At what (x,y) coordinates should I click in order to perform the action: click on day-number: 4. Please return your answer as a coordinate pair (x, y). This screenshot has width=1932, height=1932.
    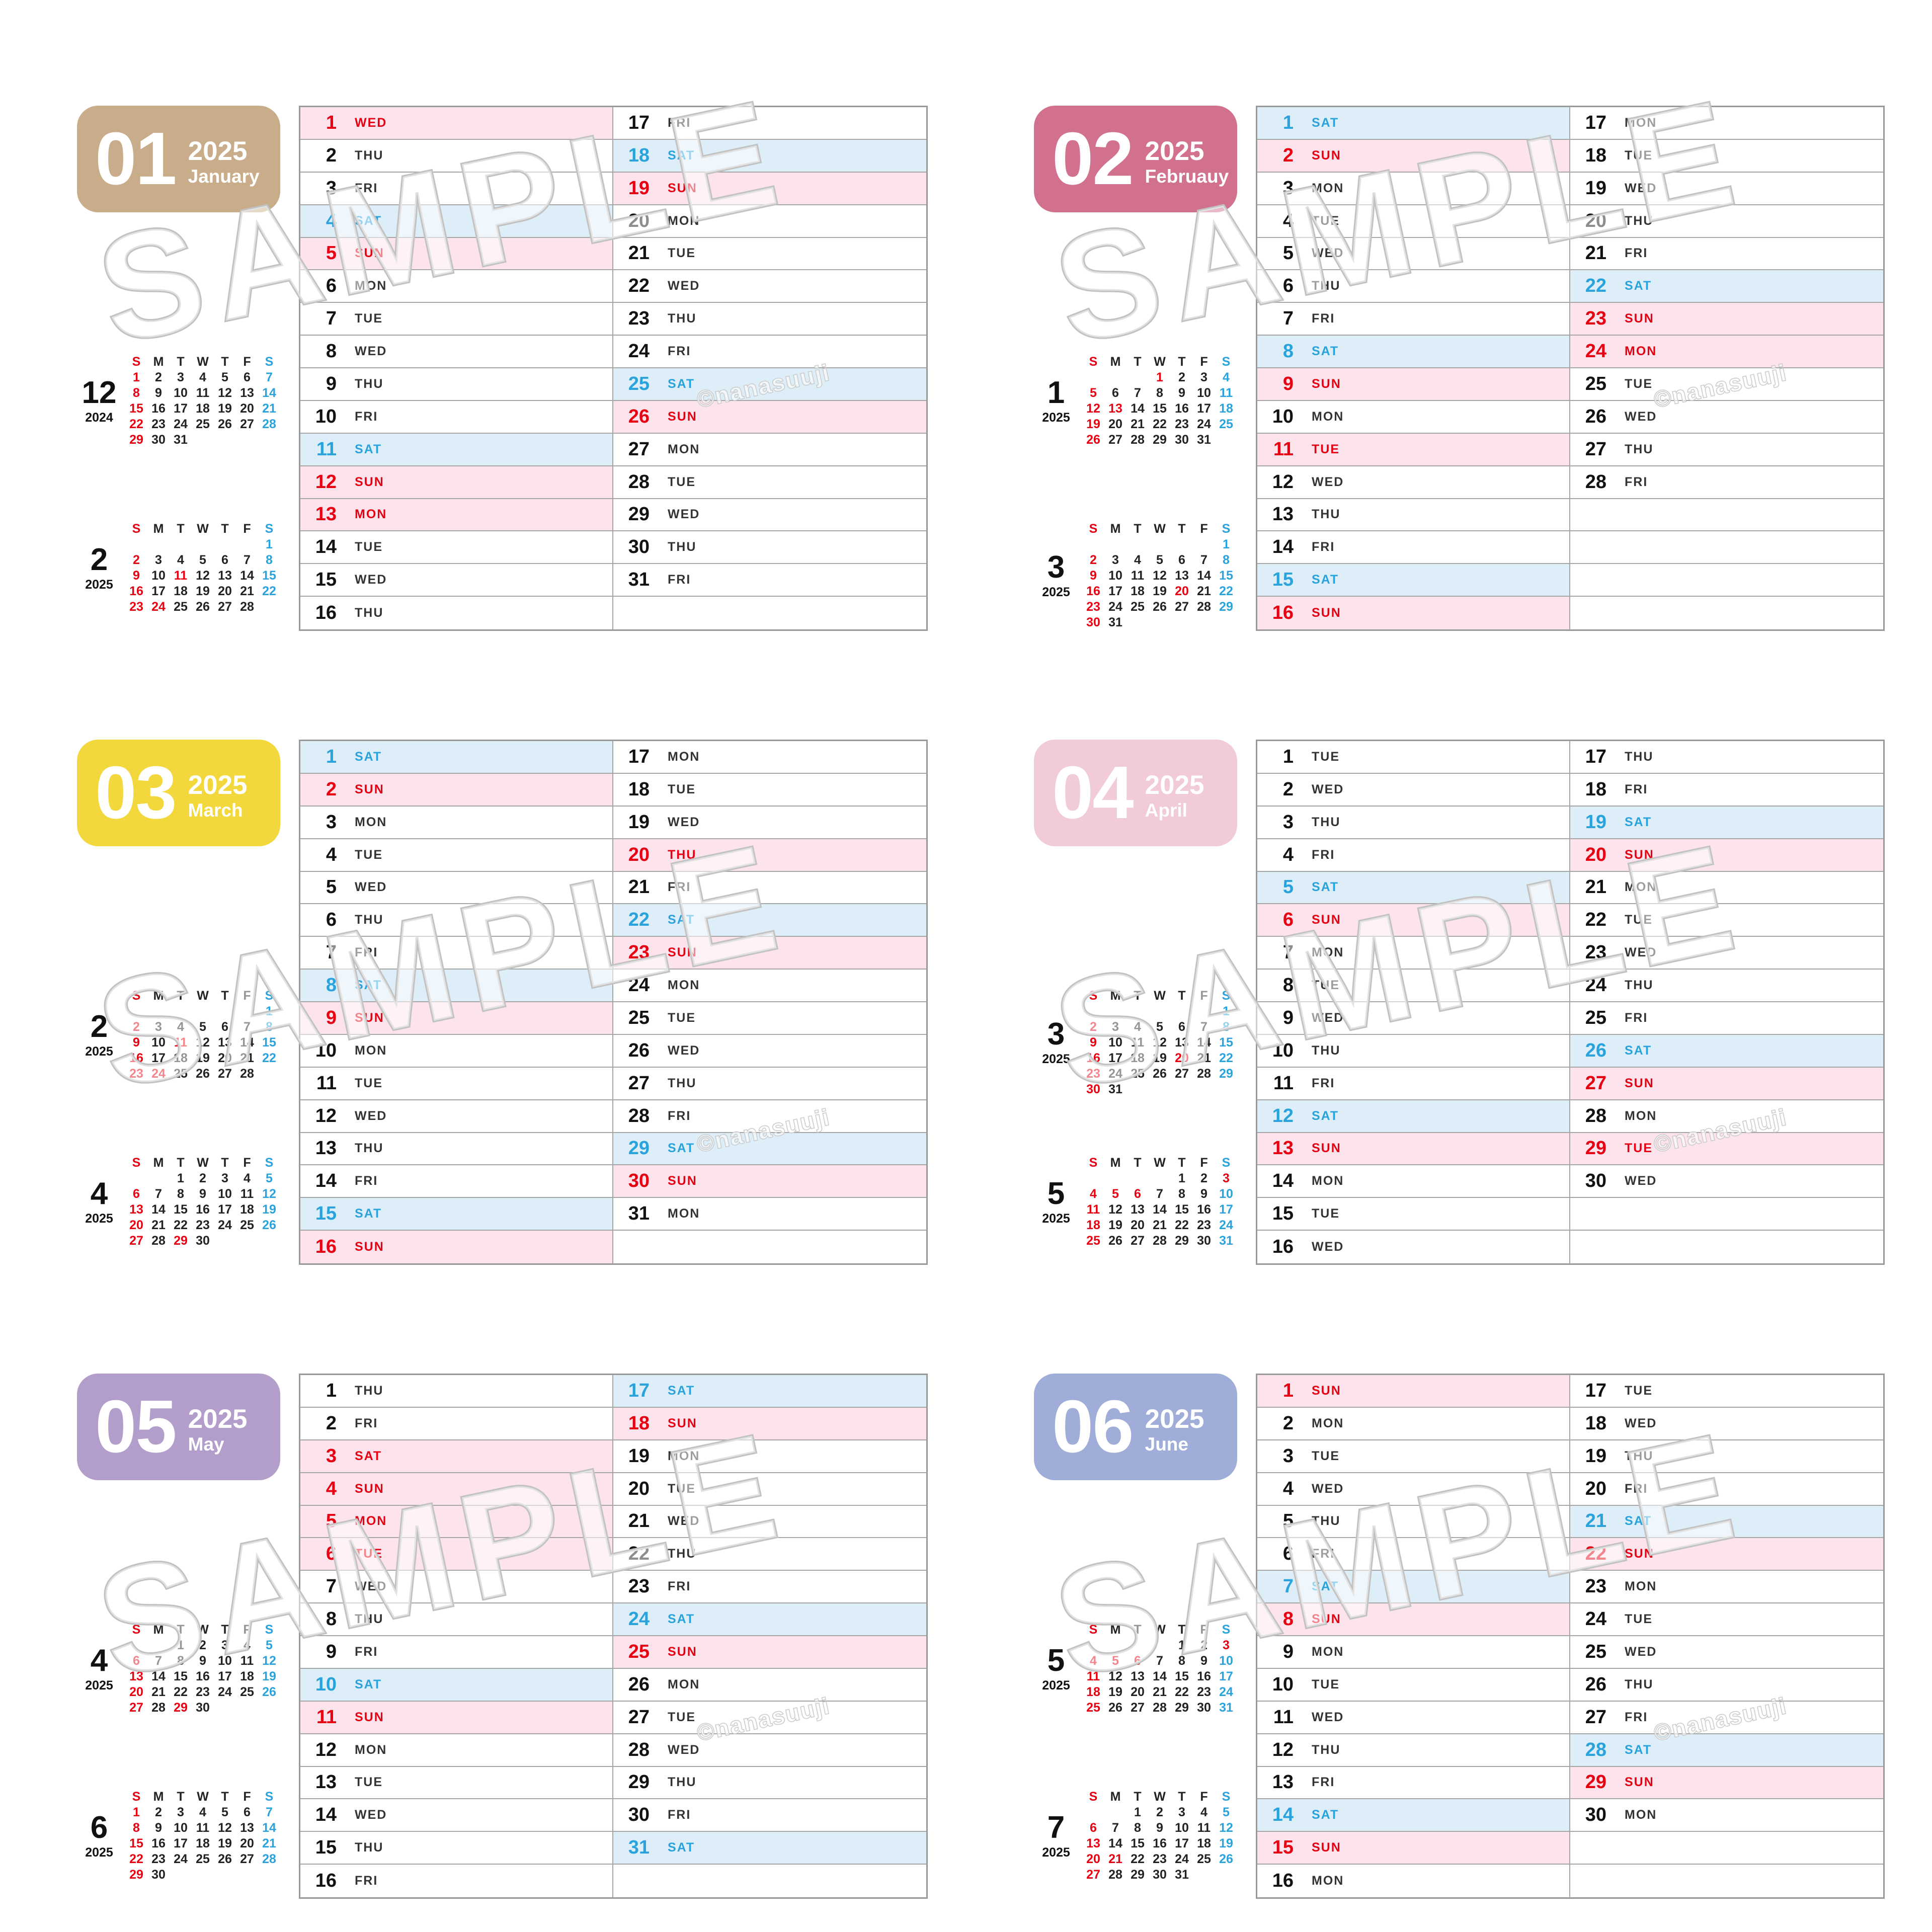
    Looking at the image, I should click on (331, 1488).